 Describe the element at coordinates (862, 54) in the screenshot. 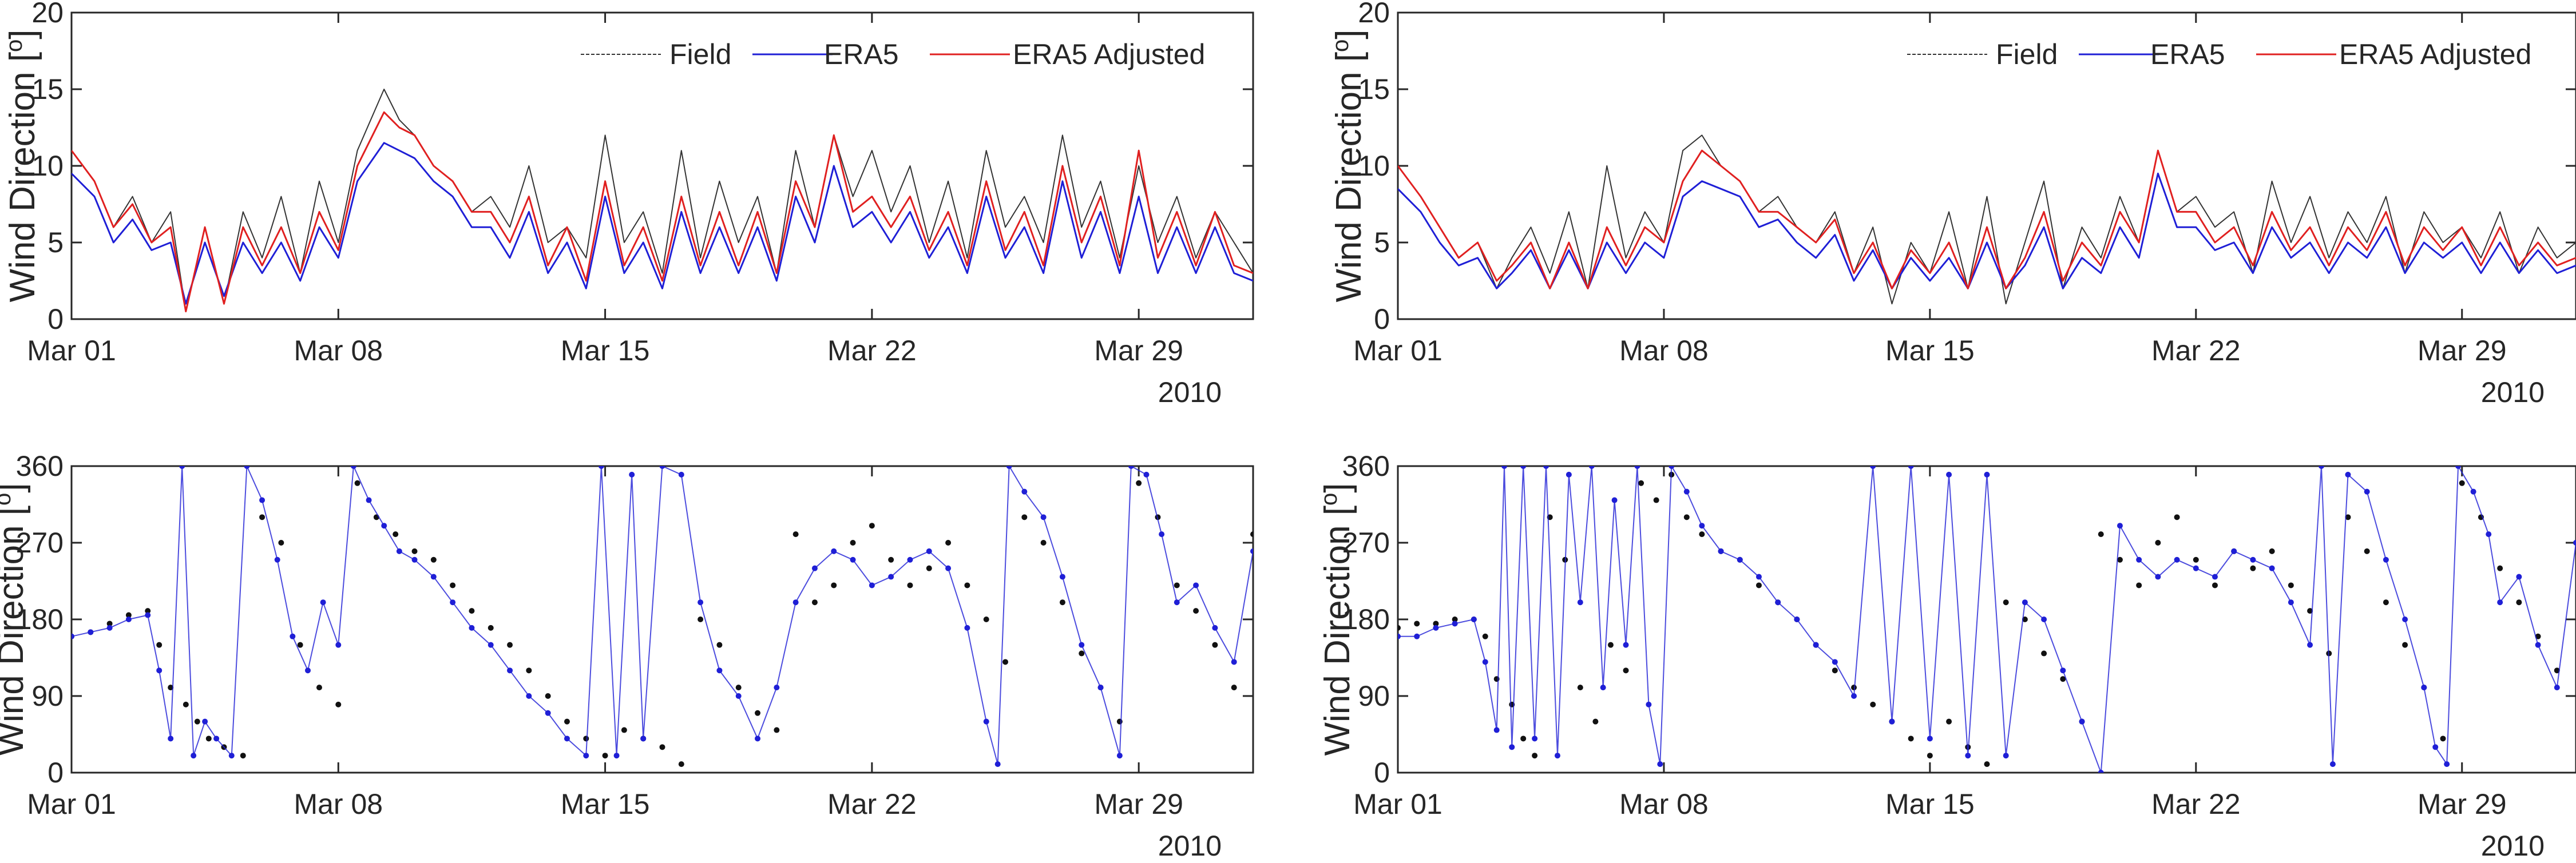

I see `legend-label: ERA5` at that location.